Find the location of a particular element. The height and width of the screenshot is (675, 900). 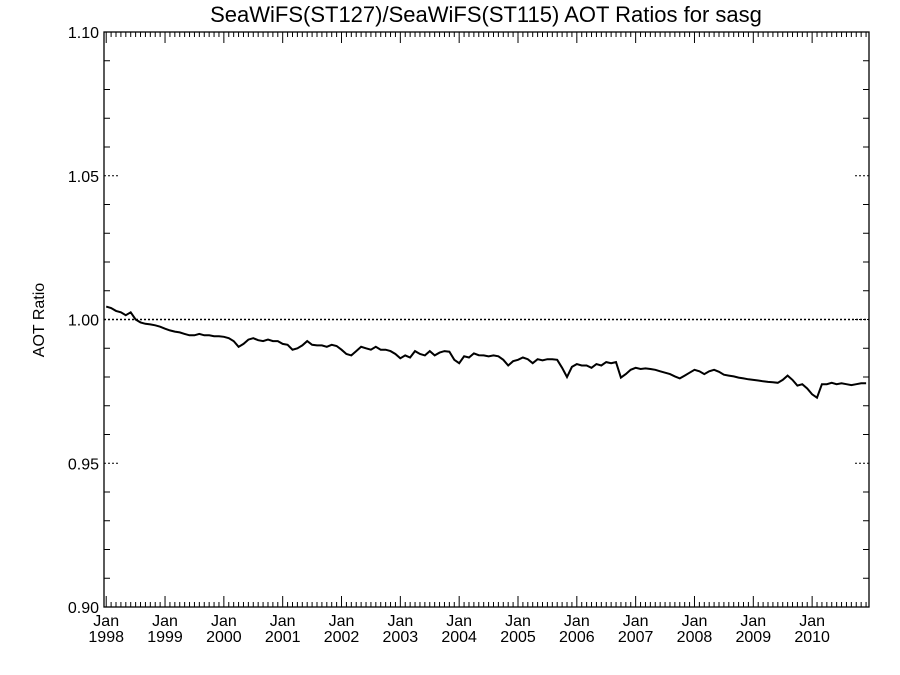

x-tick-label-year: 2003 is located at coordinates (401, 637).